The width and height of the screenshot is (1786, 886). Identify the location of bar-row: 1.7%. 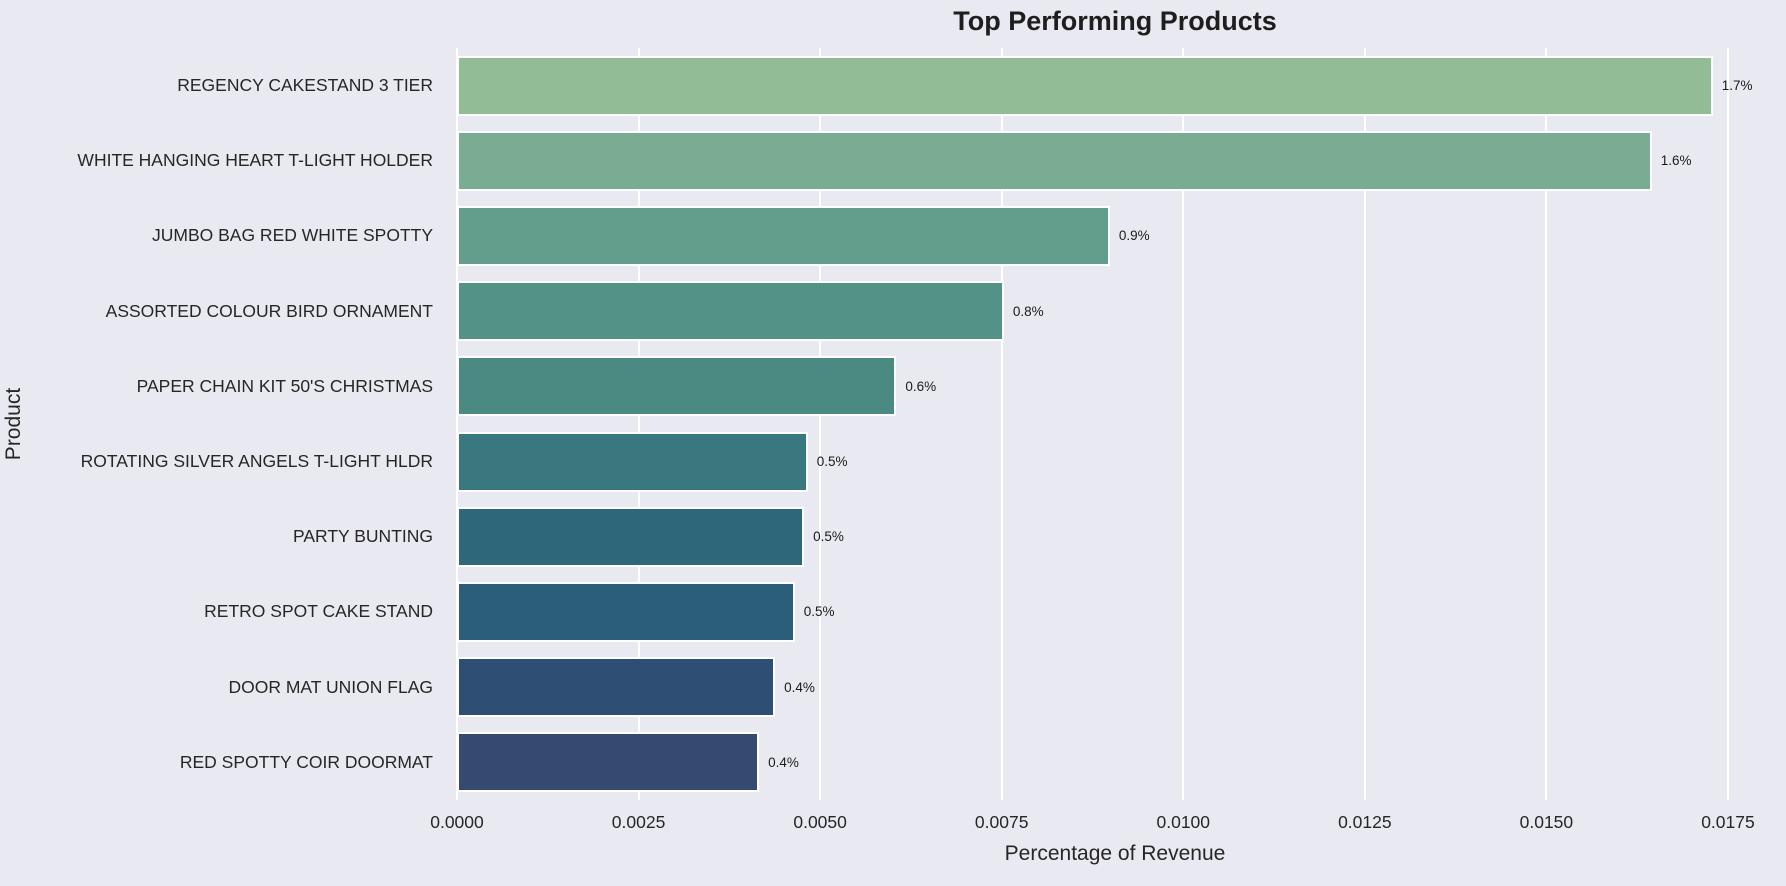
(1115, 85).